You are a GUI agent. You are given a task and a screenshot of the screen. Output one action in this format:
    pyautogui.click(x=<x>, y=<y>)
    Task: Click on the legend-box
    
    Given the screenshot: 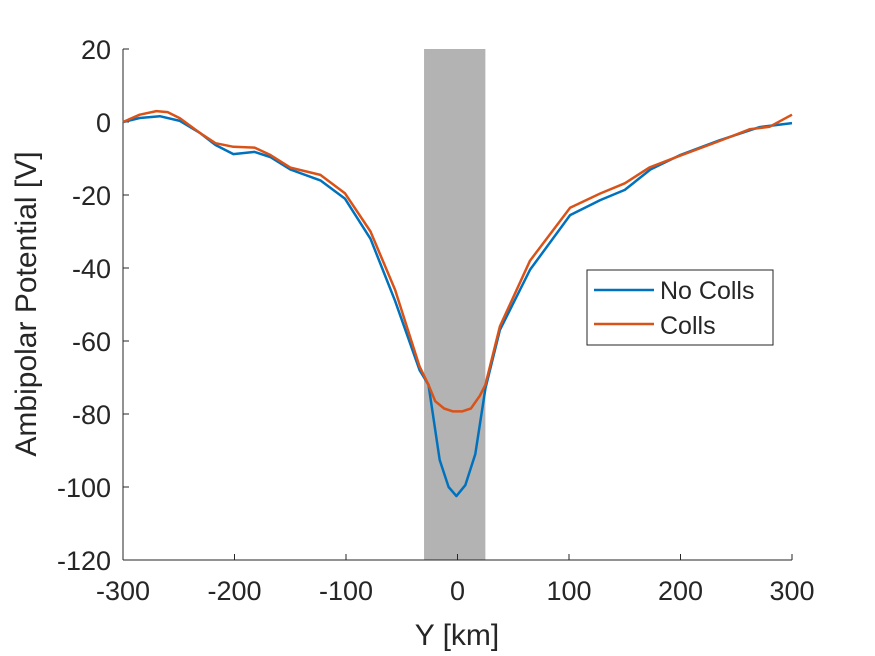 What is the action you would take?
    pyautogui.click(x=680, y=307)
    